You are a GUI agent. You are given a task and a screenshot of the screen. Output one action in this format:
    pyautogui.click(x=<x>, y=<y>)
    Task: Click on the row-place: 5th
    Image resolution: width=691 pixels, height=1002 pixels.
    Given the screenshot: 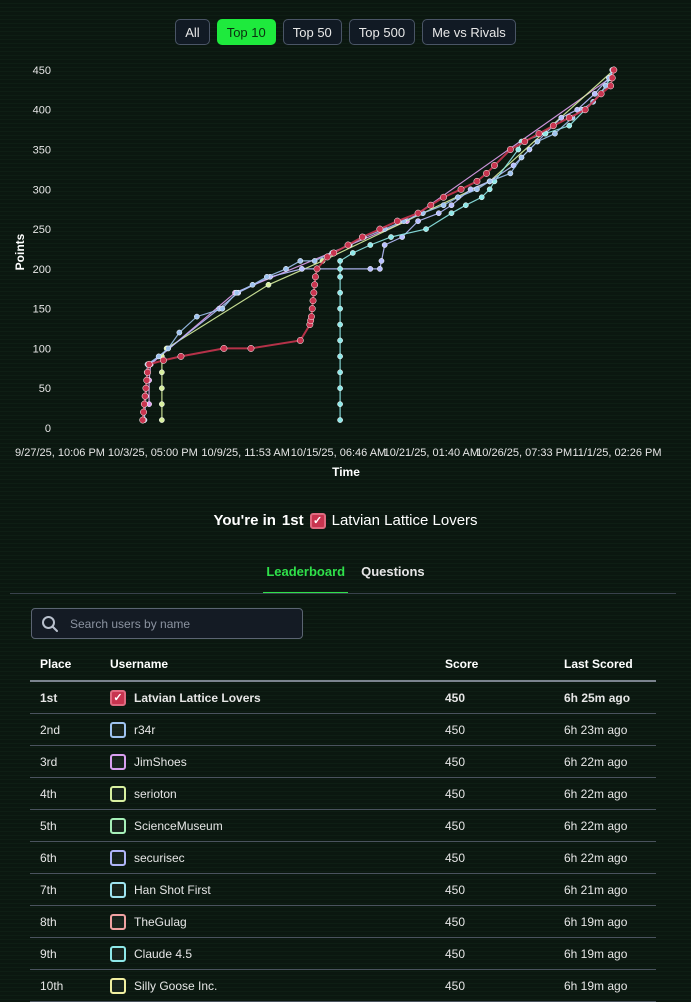 What is the action you would take?
    pyautogui.click(x=65, y=825)
    